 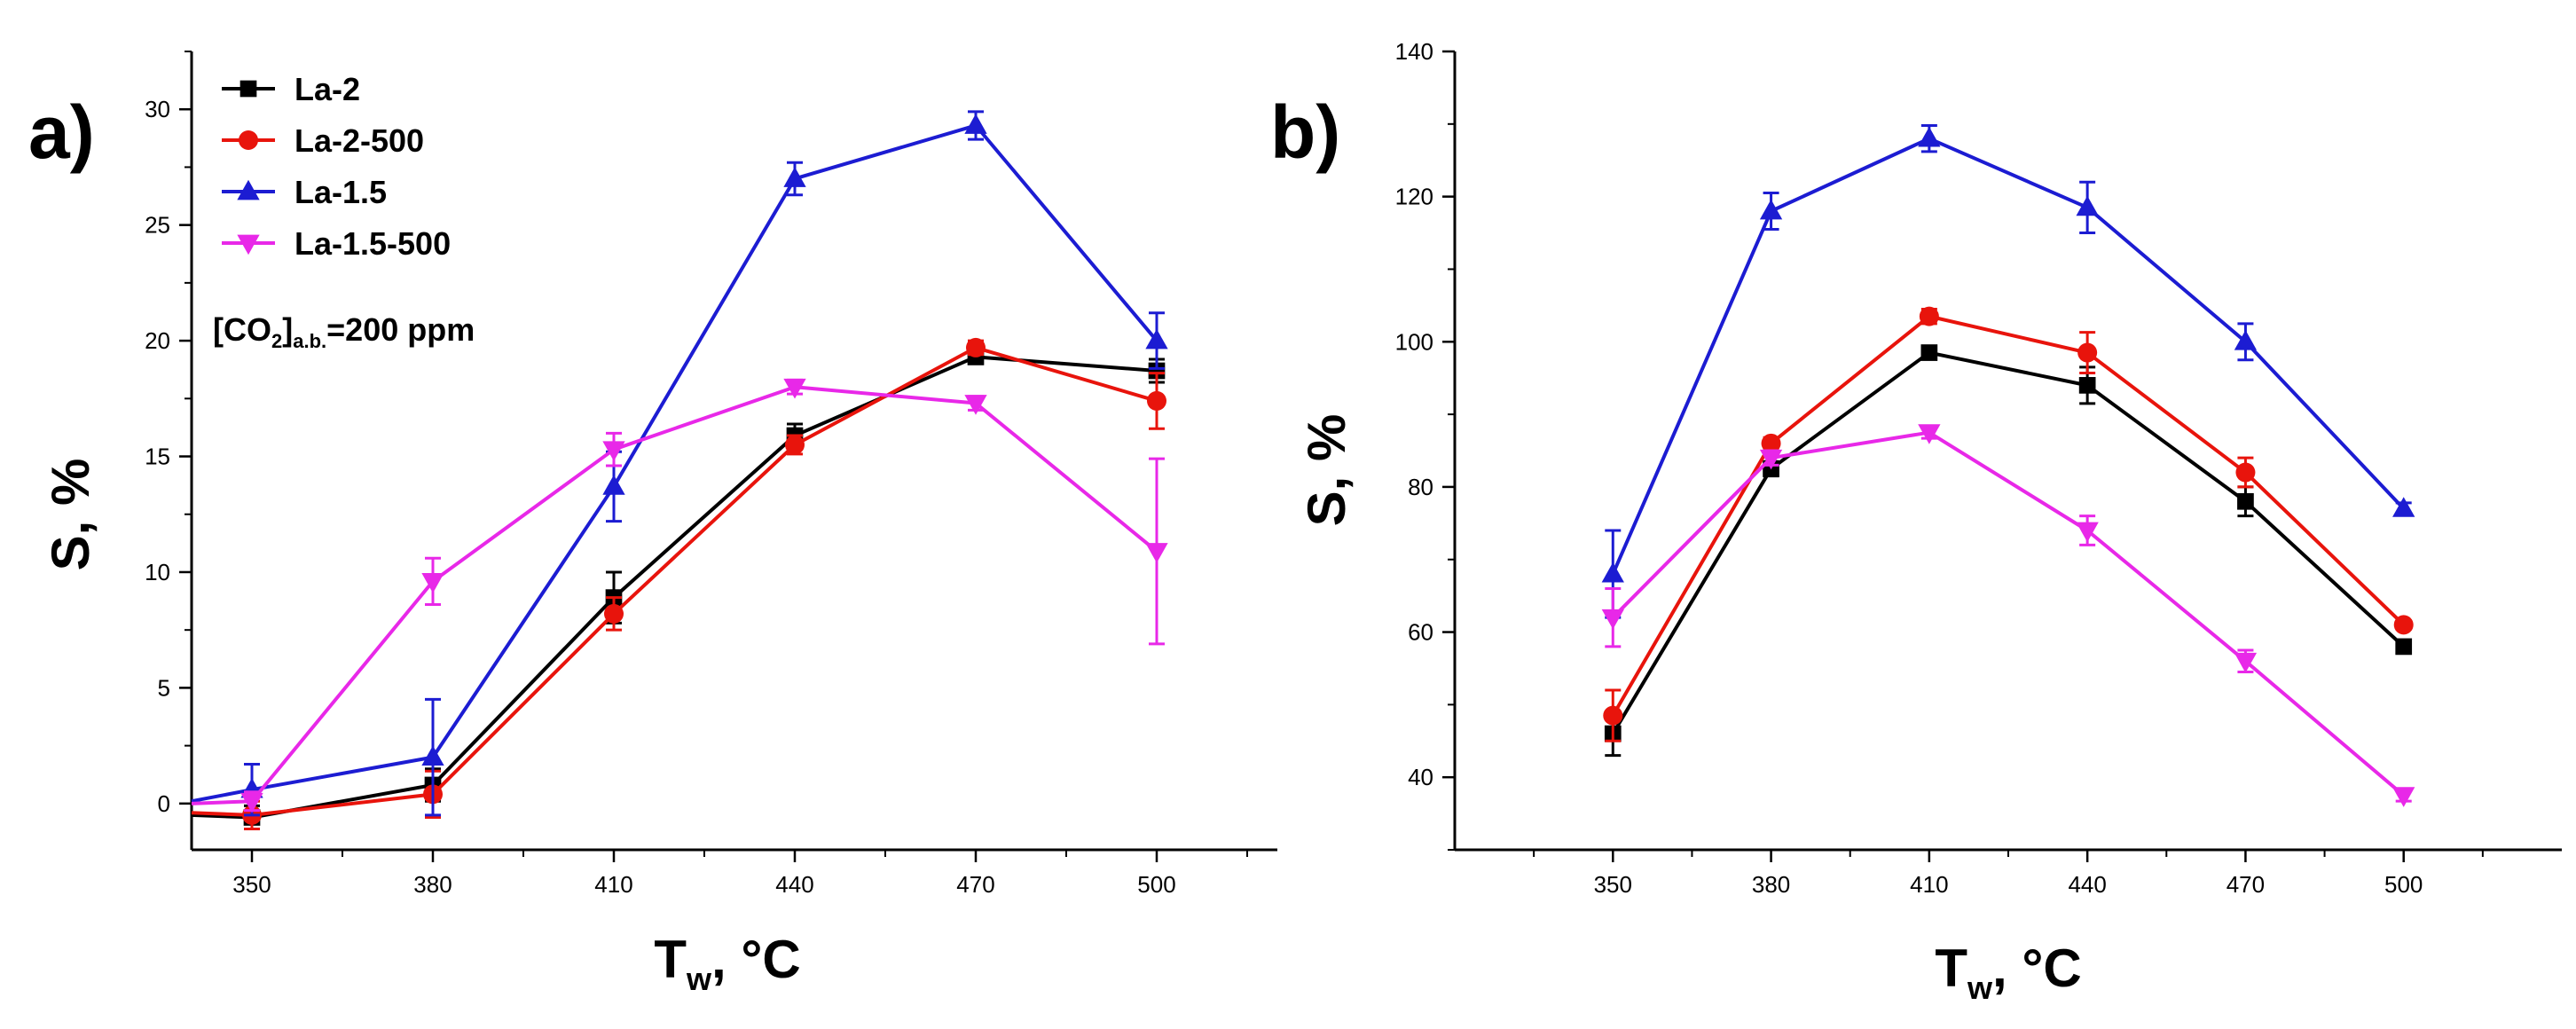 I want to click on legend: La-2 La-2-500 La-1.5 La-1.5-500, so click(x=336, y=166).